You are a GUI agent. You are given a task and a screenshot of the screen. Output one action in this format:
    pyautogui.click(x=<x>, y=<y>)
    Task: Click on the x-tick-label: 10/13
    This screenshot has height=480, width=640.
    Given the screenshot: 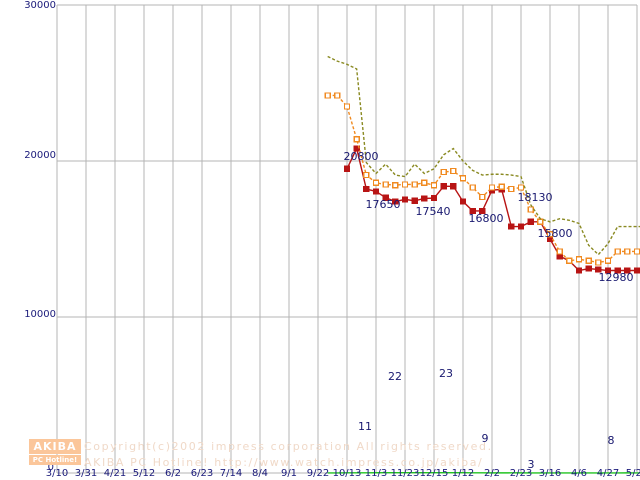 What is the action you would take?
    pyautogui.click(x=347, y=473)
    